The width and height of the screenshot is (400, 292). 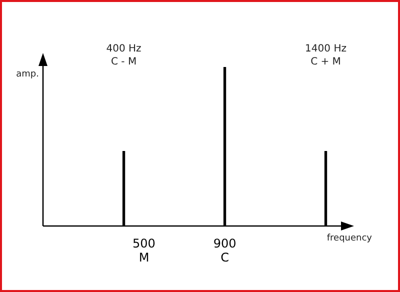 What do you see at coordinates (124, 56) in the screenshot?
I see `annotation: 400 Hz C - M` at bounding box center [124, 56].